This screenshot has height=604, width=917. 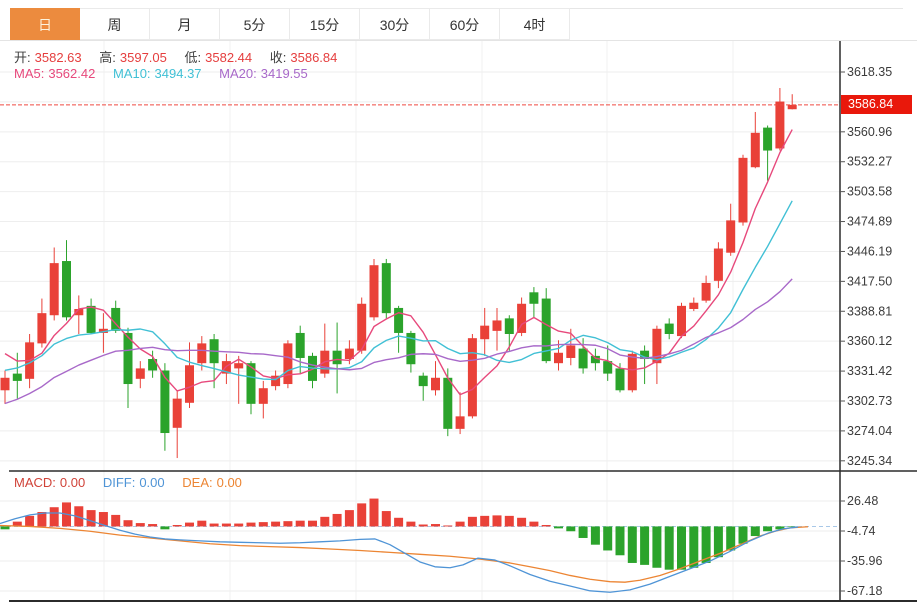 I want to click on interval-tabbar: 日周月 5分 15分 30分 60分 4时, so click(x=290, y=24).